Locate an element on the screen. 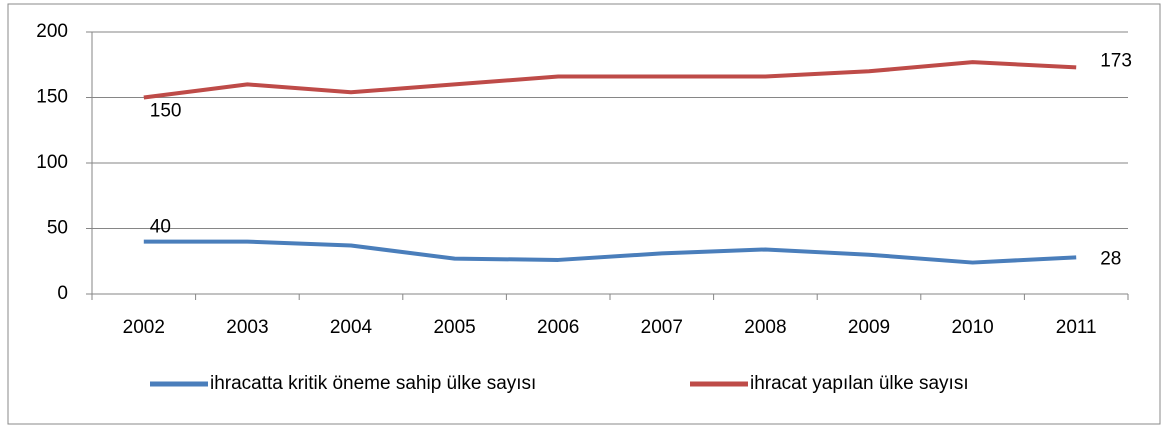 The width and height of the screenshot is (1169, 428). x-tick-label: 2003 is located at coordinates (247, 327).